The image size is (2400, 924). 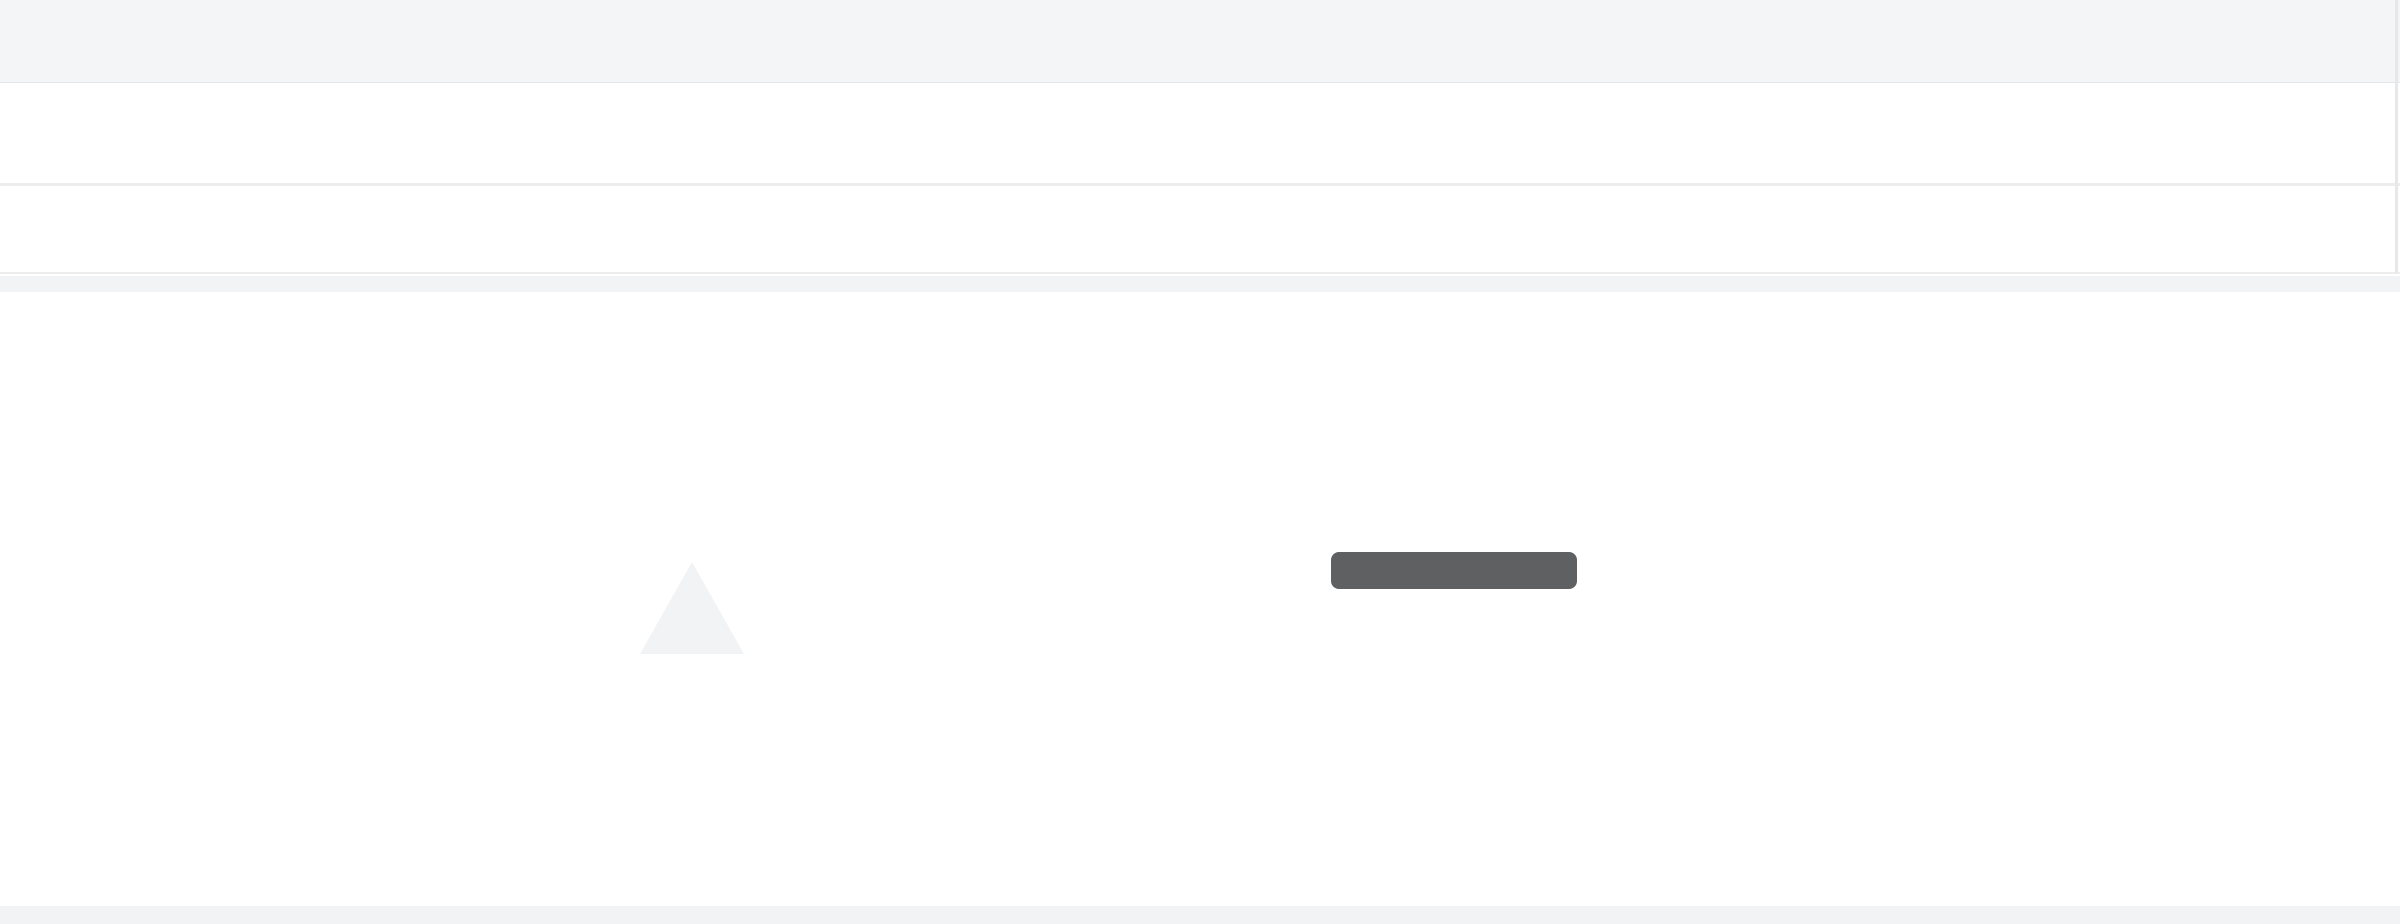 I want to click on section-divider, so click(x=1200, y=284).